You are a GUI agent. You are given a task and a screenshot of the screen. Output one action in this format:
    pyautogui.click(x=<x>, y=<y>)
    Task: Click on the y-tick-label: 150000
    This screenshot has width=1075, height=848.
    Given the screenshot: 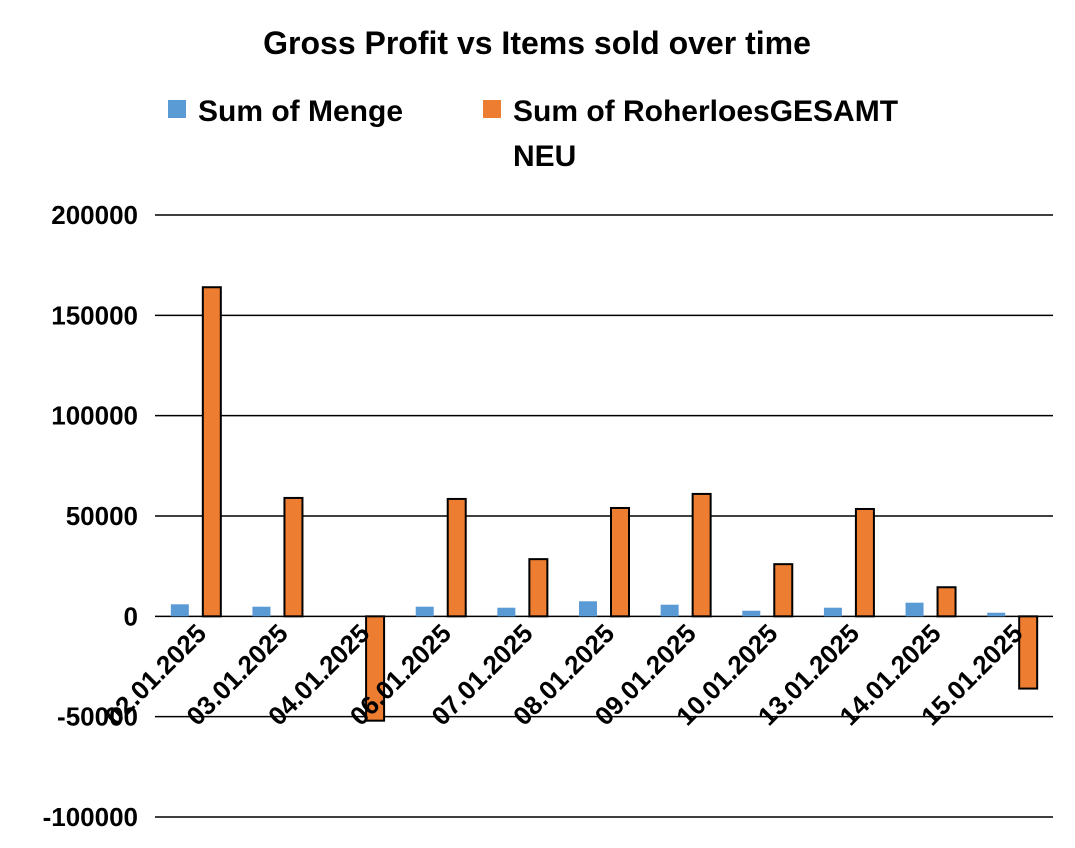 What is the action you would take?
    pyautogui.click(x=94, y=315)
    